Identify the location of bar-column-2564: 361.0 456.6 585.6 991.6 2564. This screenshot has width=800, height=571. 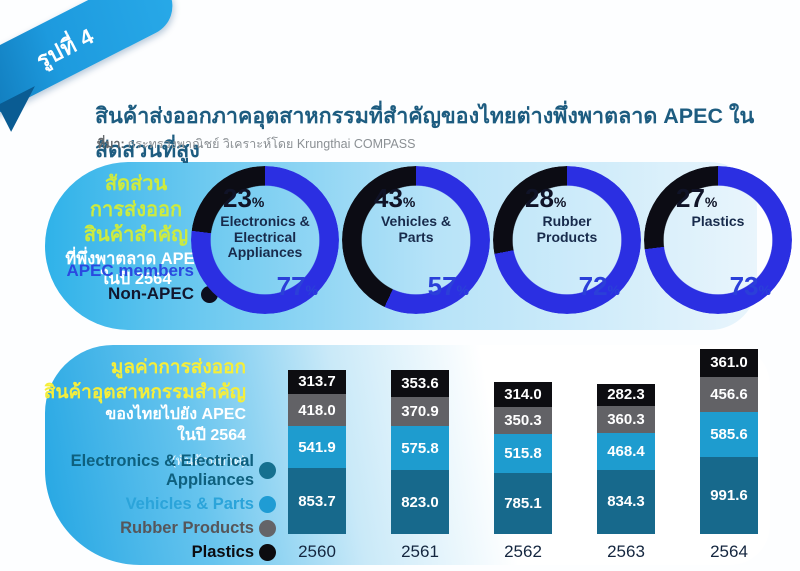
(729, 455).